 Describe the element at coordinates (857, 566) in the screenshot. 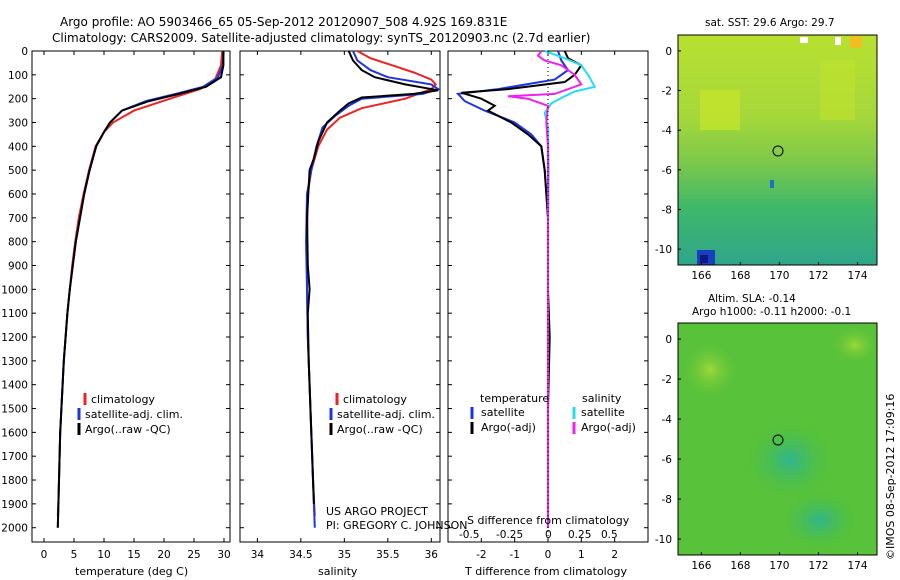

I see `map-x-tick-label: 174` at that location.